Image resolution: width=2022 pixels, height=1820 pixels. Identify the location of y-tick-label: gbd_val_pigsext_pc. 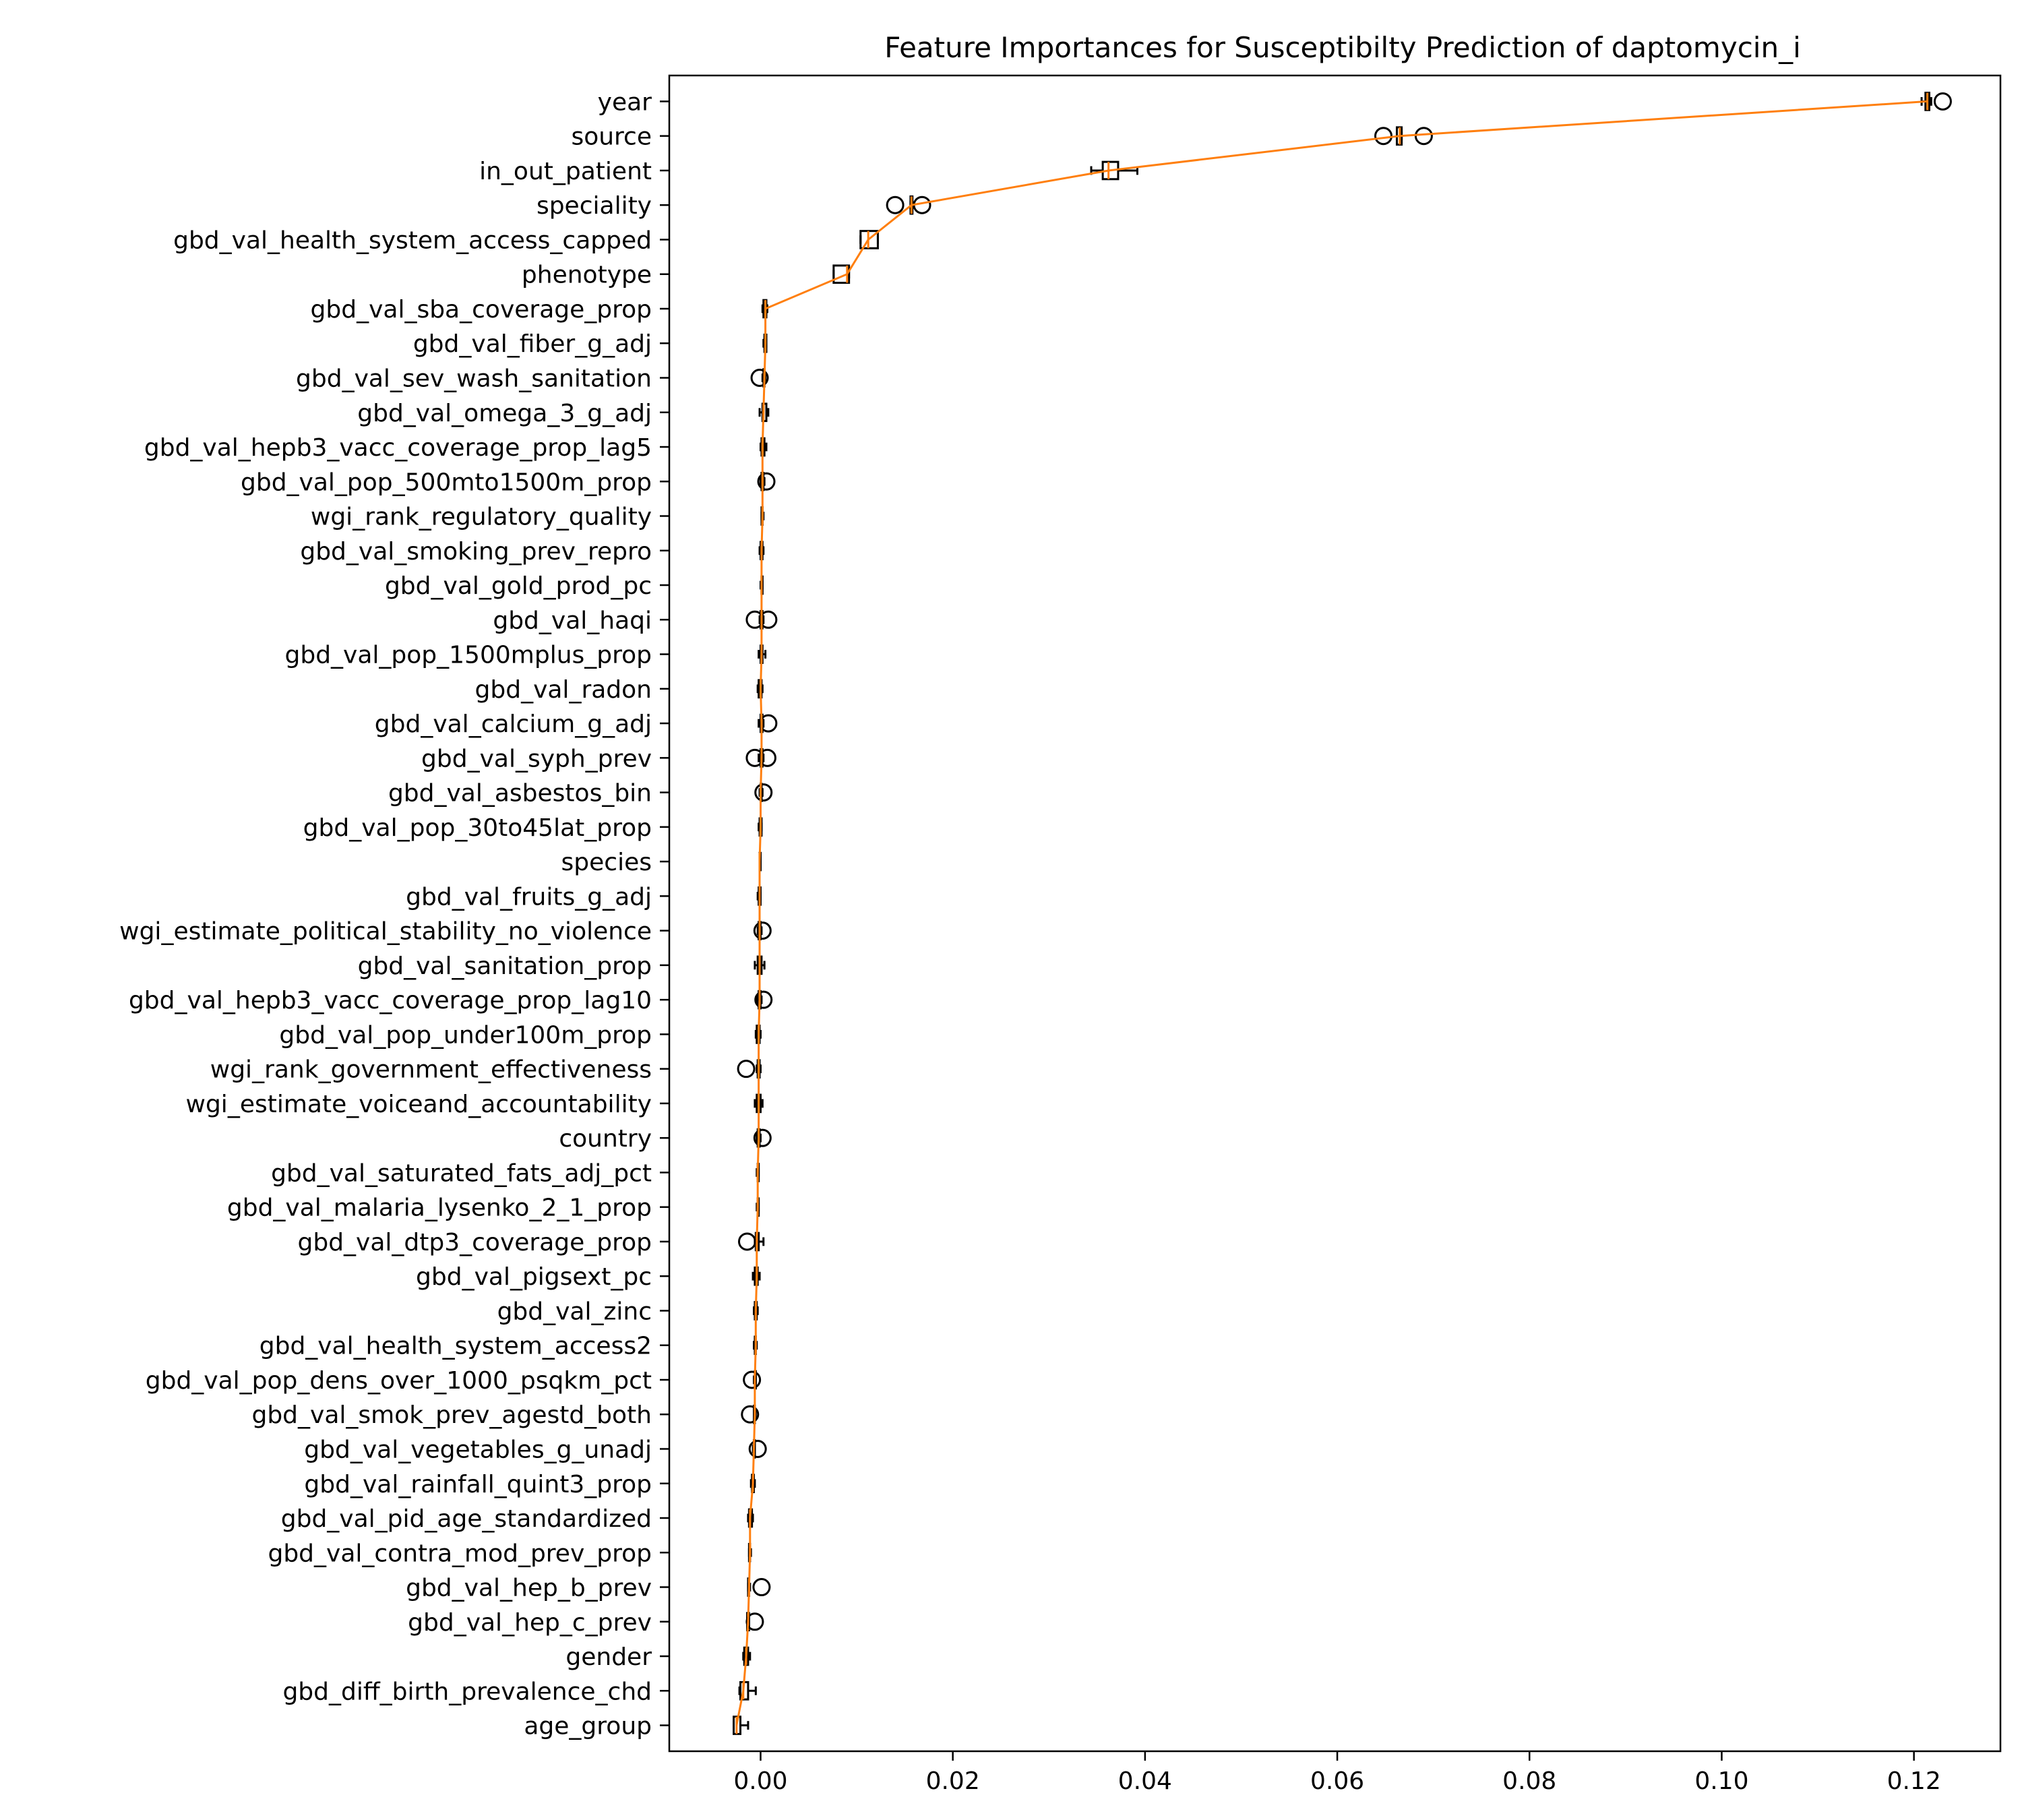
(534, 1277).